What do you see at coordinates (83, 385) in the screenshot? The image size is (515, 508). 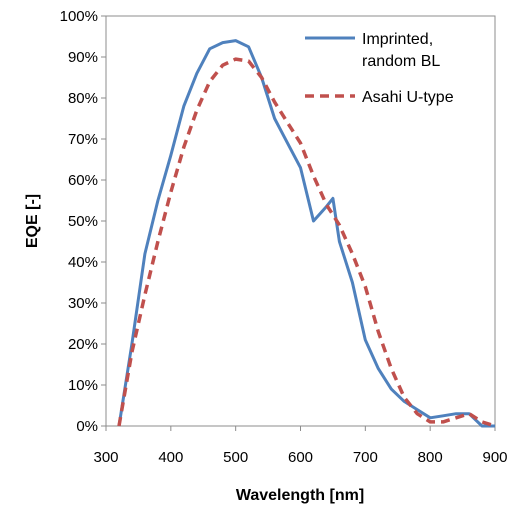 I see `y-tick-label: 10%` at bounding box center [83, 385].